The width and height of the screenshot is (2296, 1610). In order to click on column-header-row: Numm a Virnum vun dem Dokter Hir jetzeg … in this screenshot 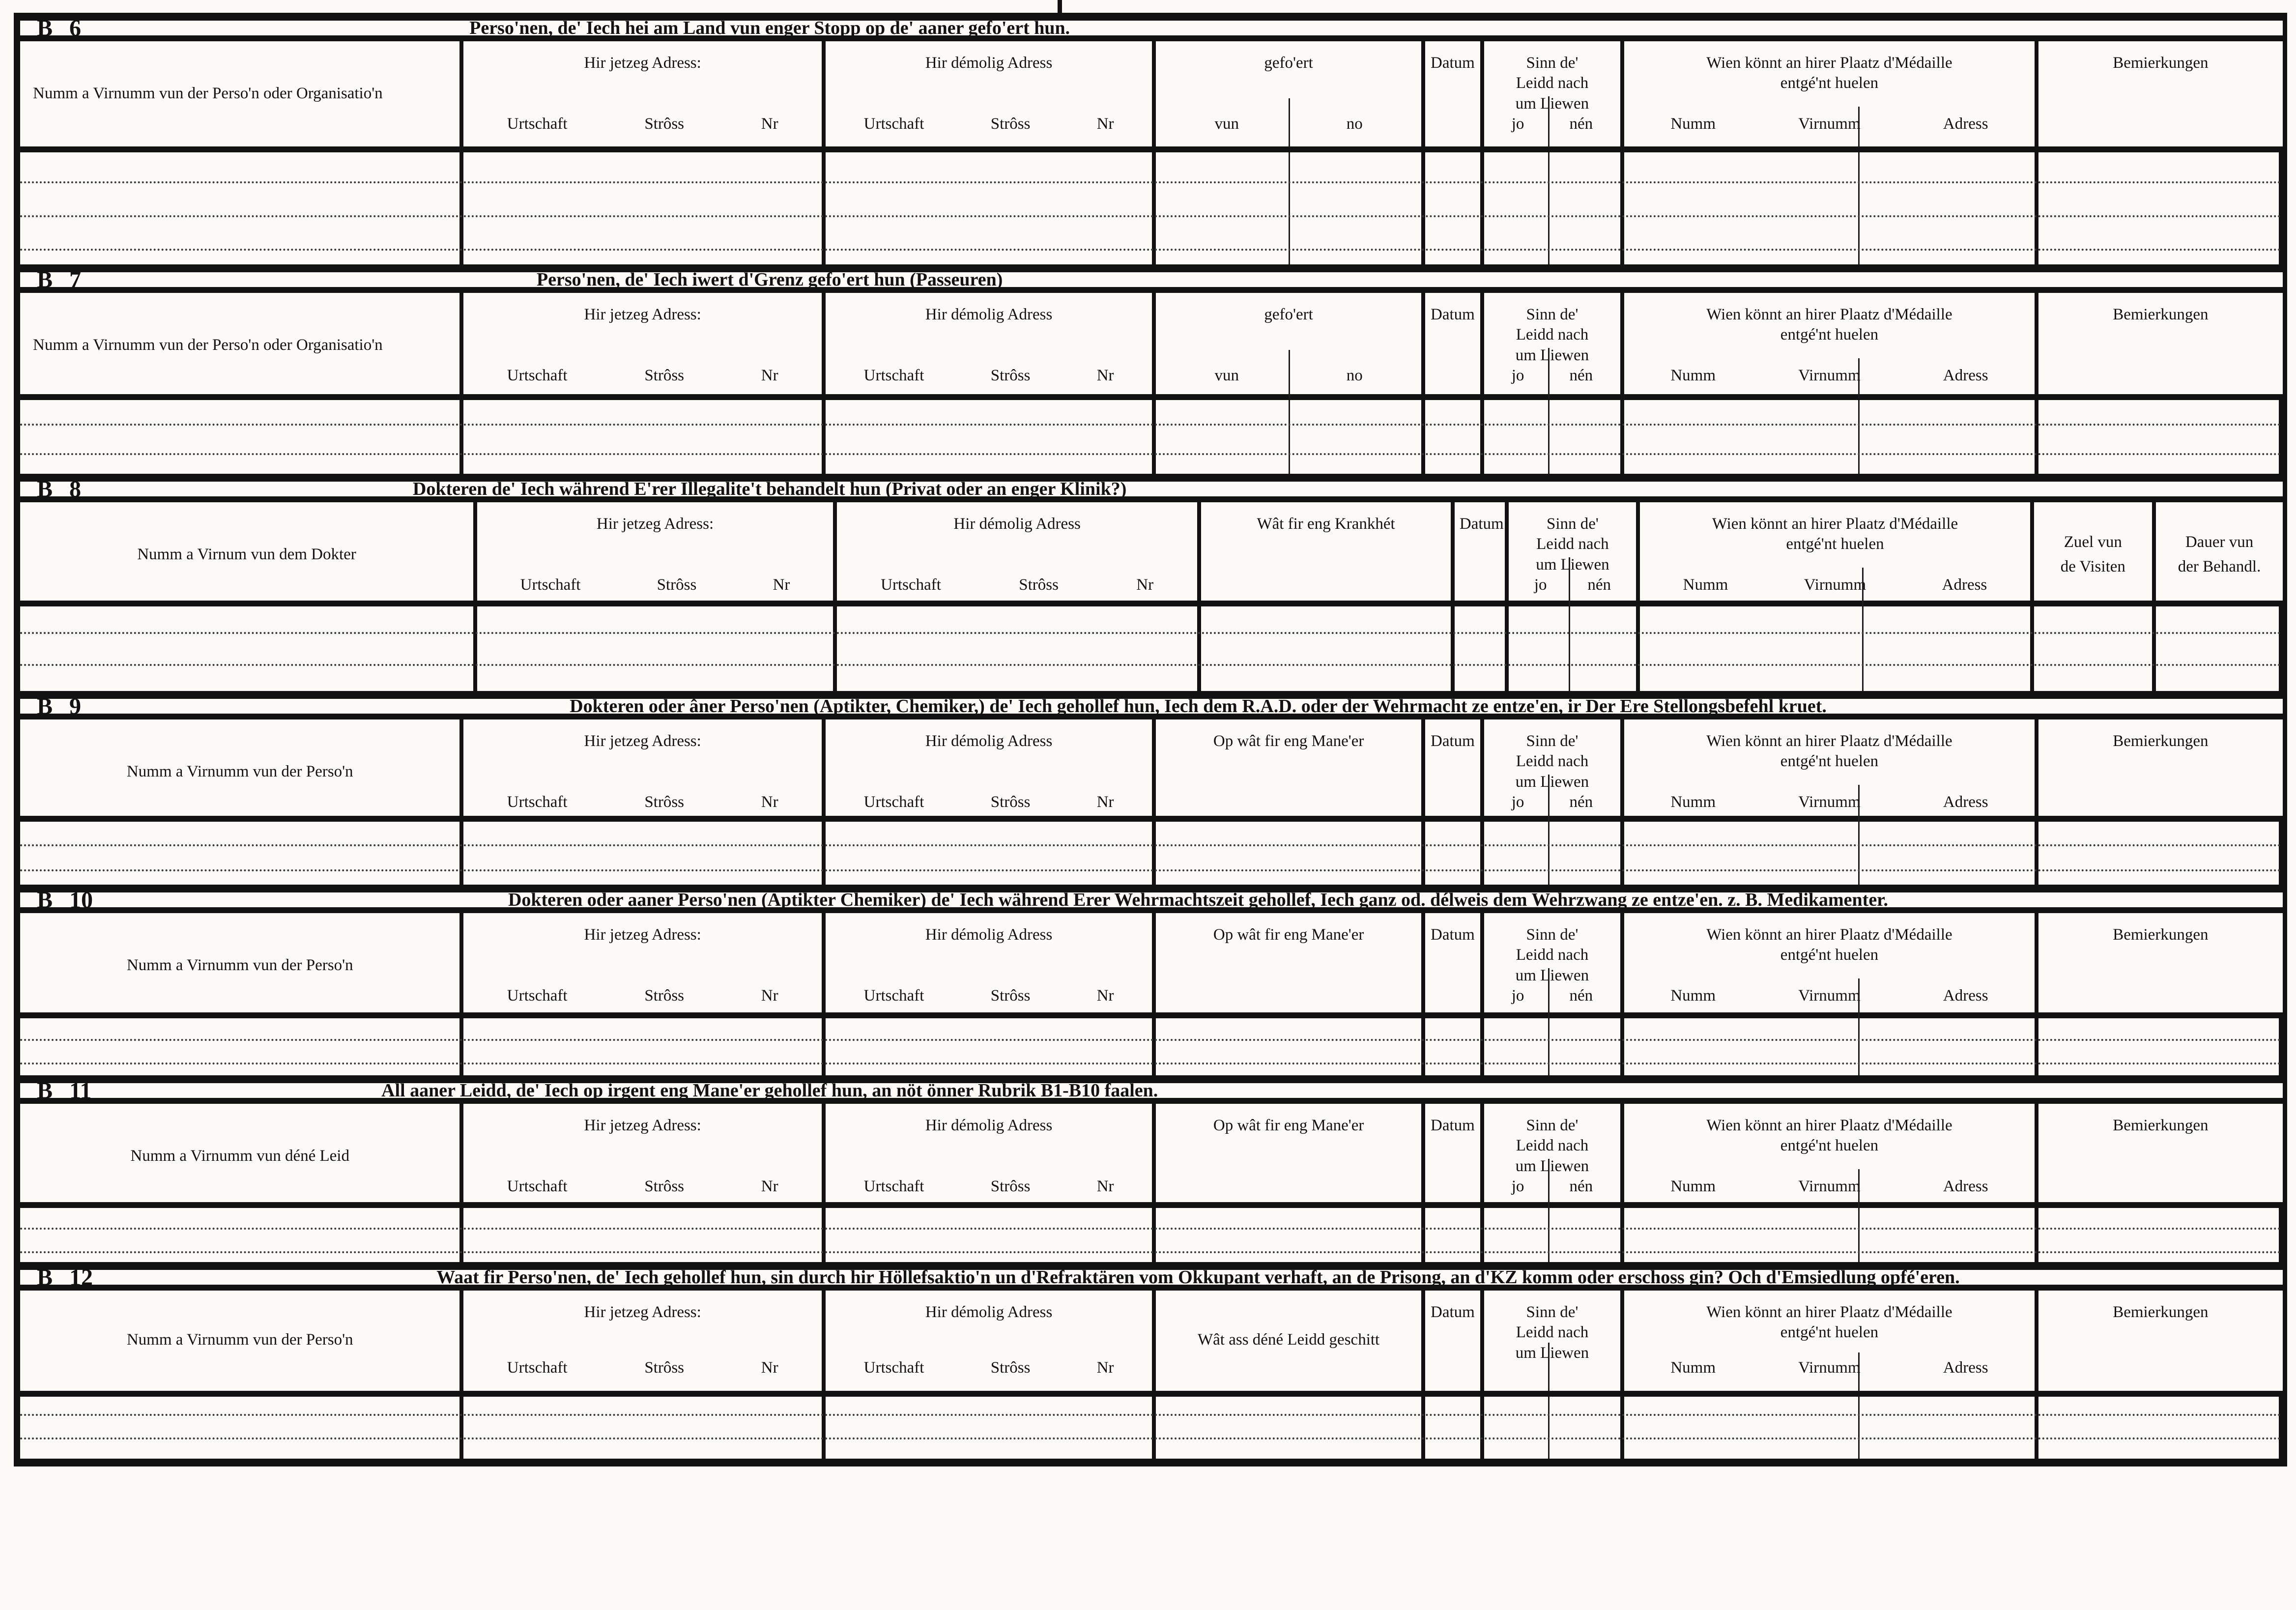, I will do `click(1152, 555)`.